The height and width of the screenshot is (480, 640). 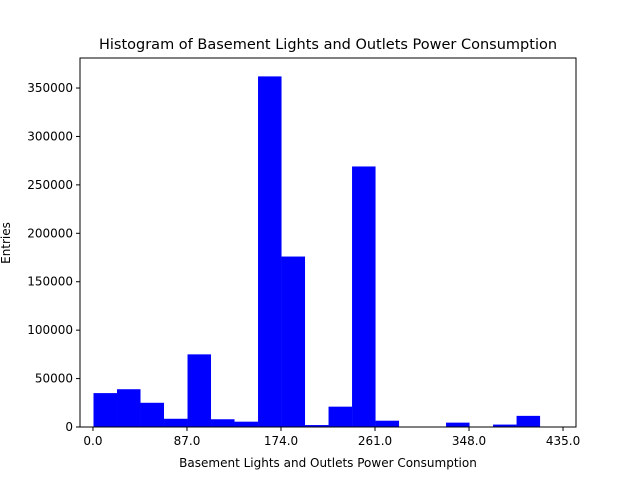 What do you see at coordinates (563, 441) in the screenshot?
I see `x-tick-label: 435.0` at bounding box center [563, 441].